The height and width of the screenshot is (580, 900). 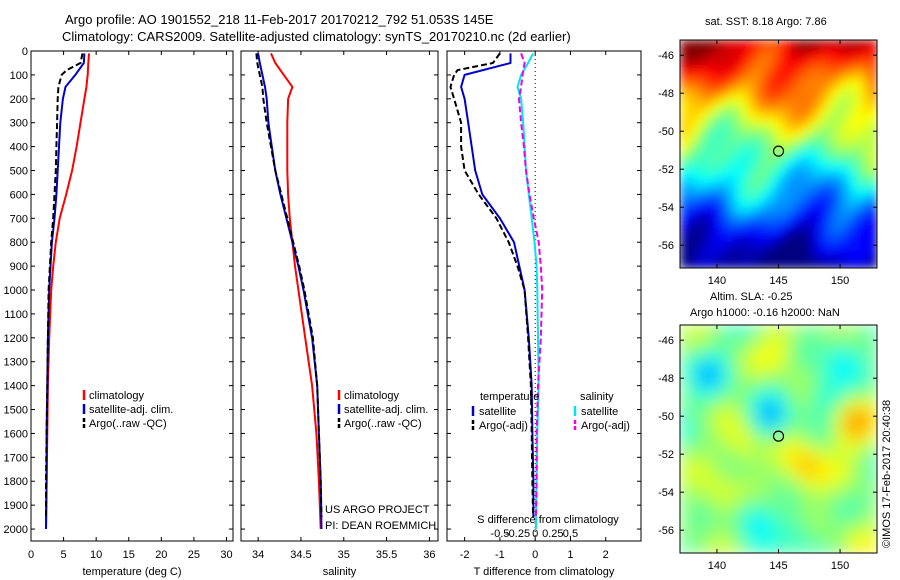 I want to click on y-tick-label: 1500, so click(x=16, y=411).